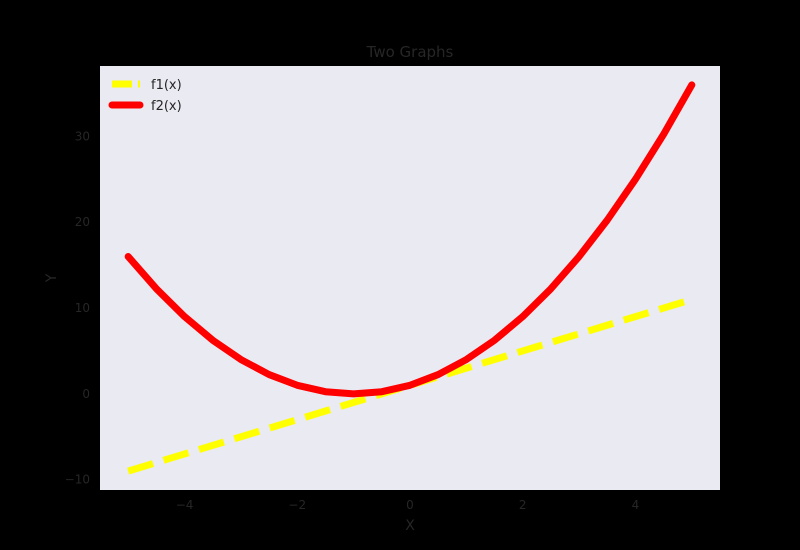 This screenshot has width=800, height=550. Describe the element at coordinates (52, 278) in the screenshot. I see `y-axis-label: Y` at that location.